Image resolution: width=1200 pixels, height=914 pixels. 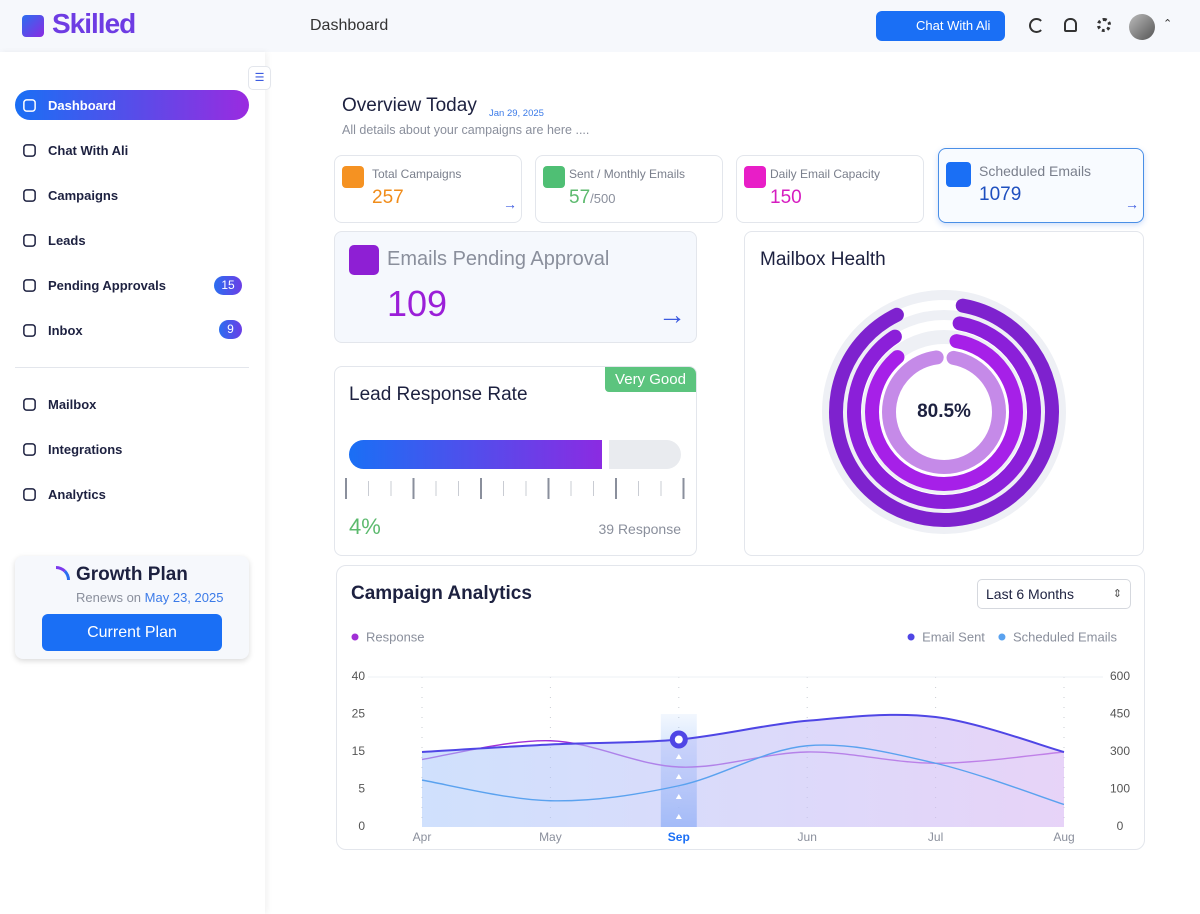 What do you see at coordinates (184, 597) in the screenshot?
I see `renews-date: May 23, 2025` at bounding box center [184, 597].